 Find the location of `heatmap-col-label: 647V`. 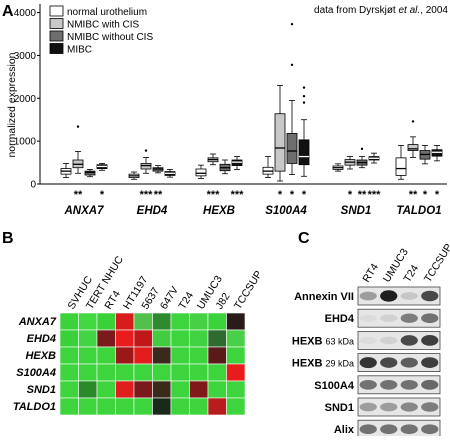

heatmap-col-label: 647V is located at coordinates (169, 297).